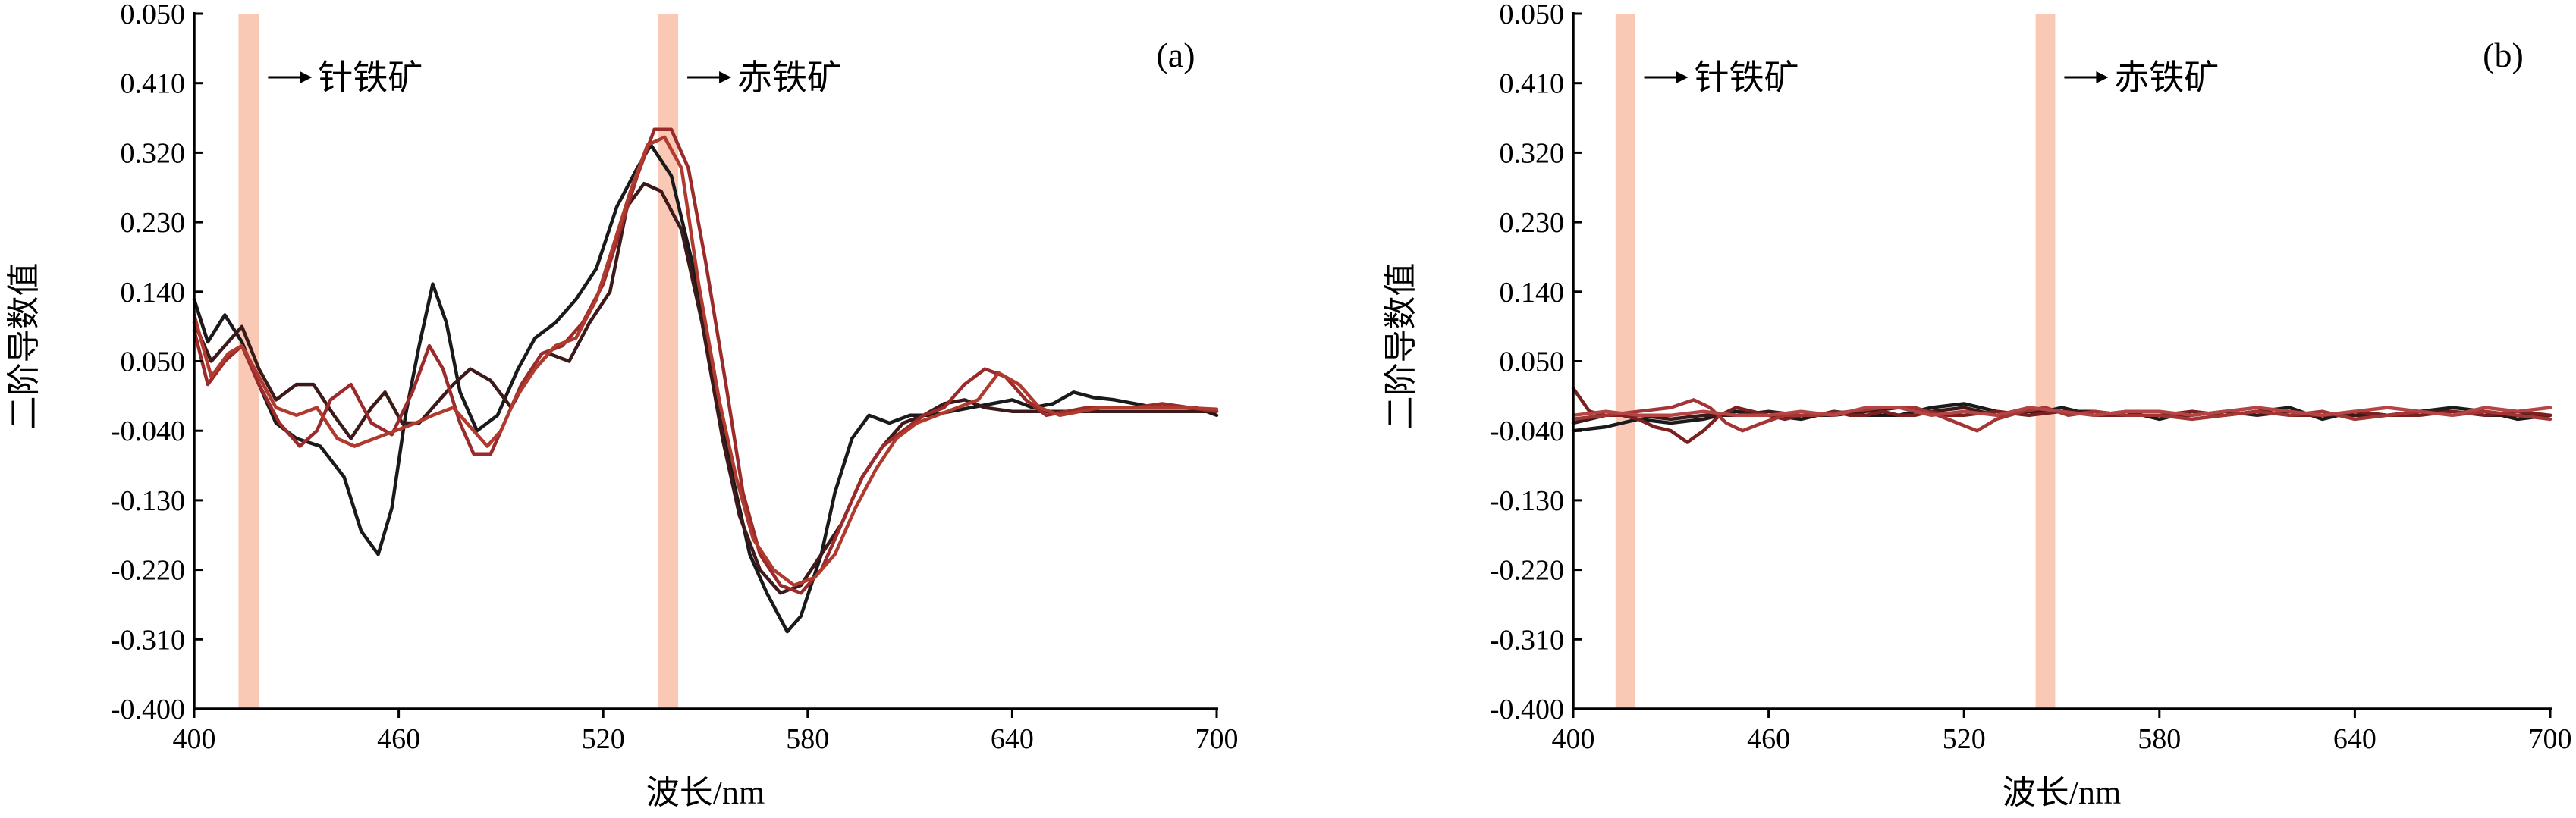 Image resolution: width=2576 pixels, height=818 pixels. What do you see at coordinates (1175, 55) in the screenshot?
I see `panel-label: (a)` at bounding box center [1175, 55].